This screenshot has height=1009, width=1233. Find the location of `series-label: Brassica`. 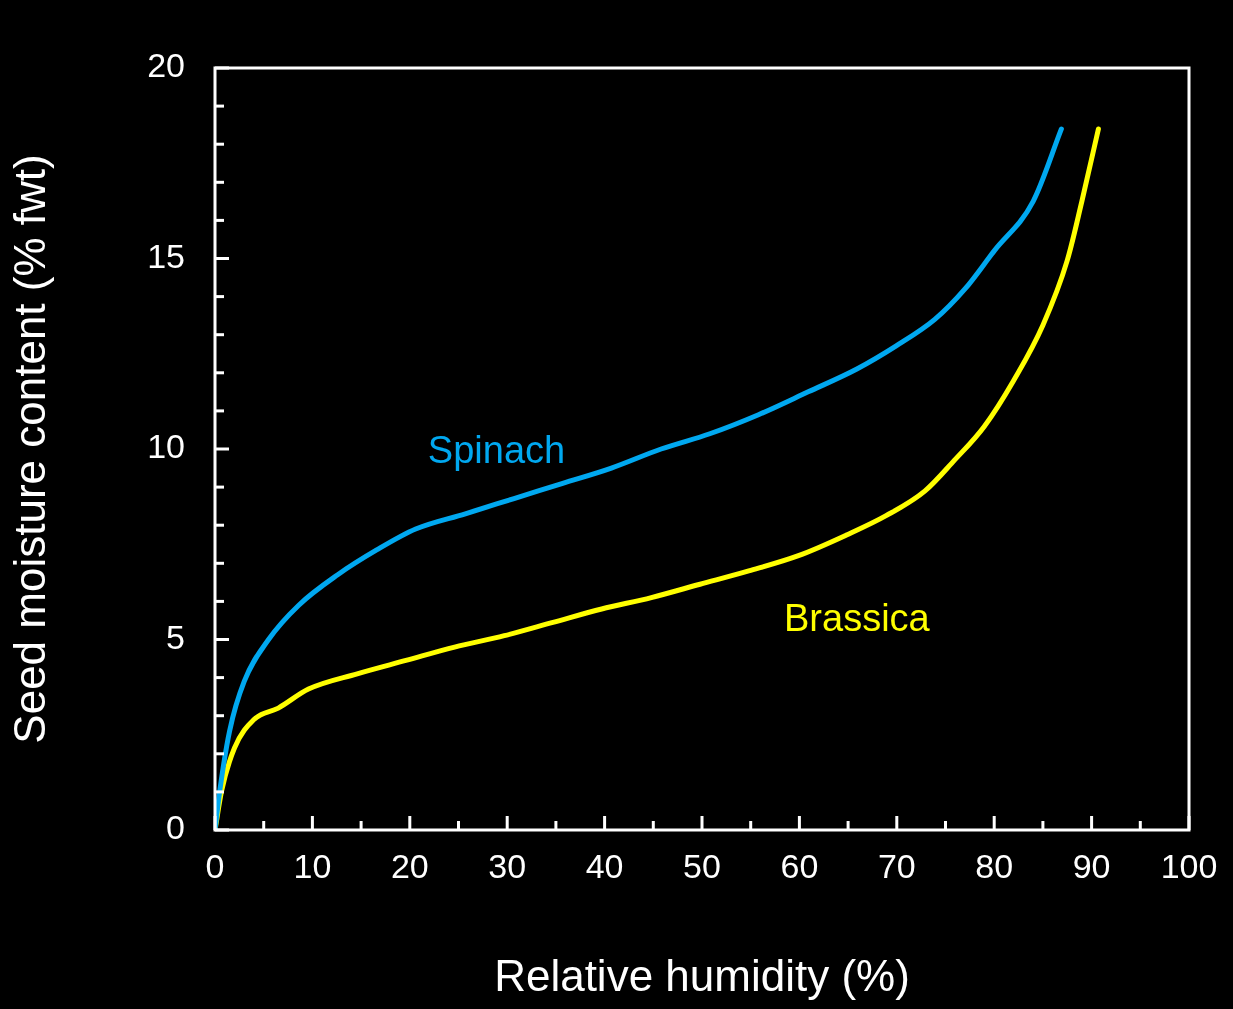

series-label: Brassica is located at coordinates (857, 617).